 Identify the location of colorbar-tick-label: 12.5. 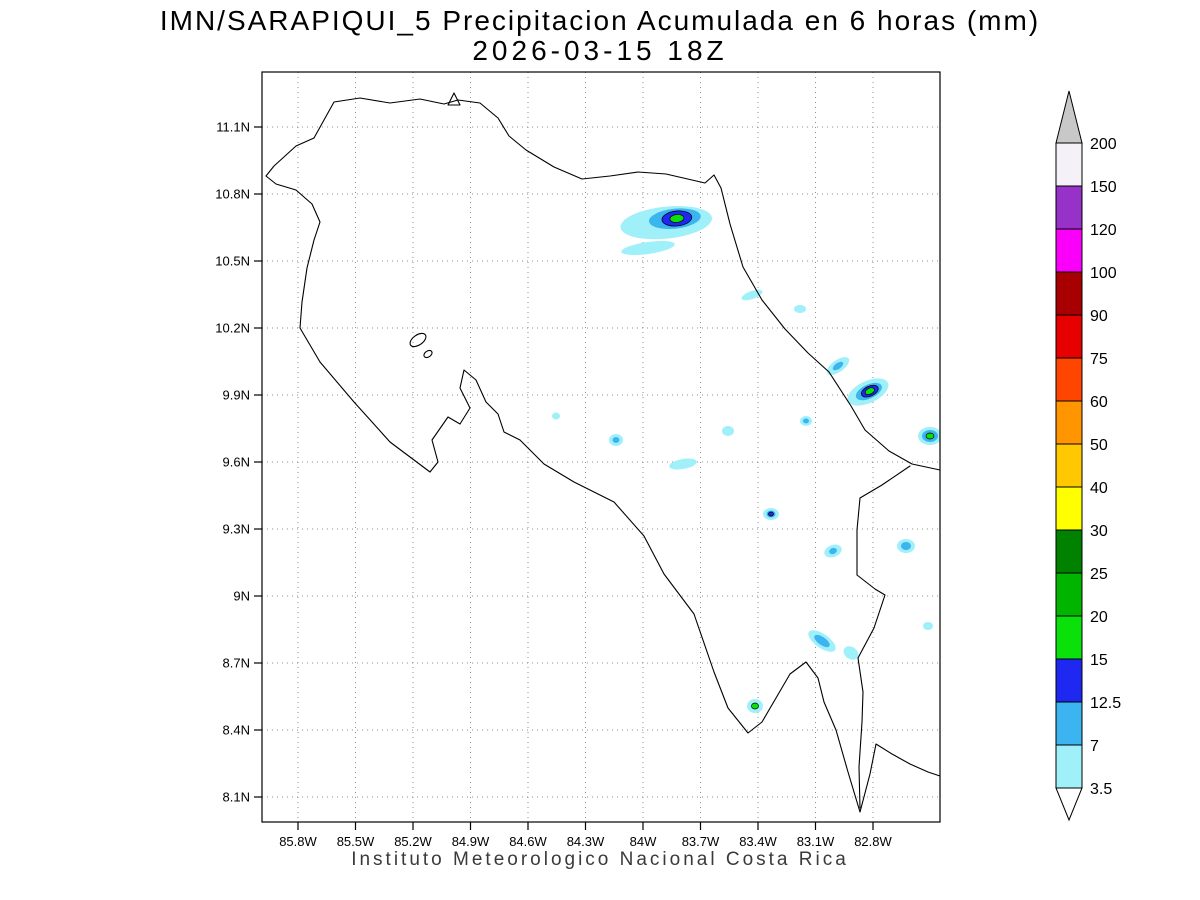
(1105, 703).